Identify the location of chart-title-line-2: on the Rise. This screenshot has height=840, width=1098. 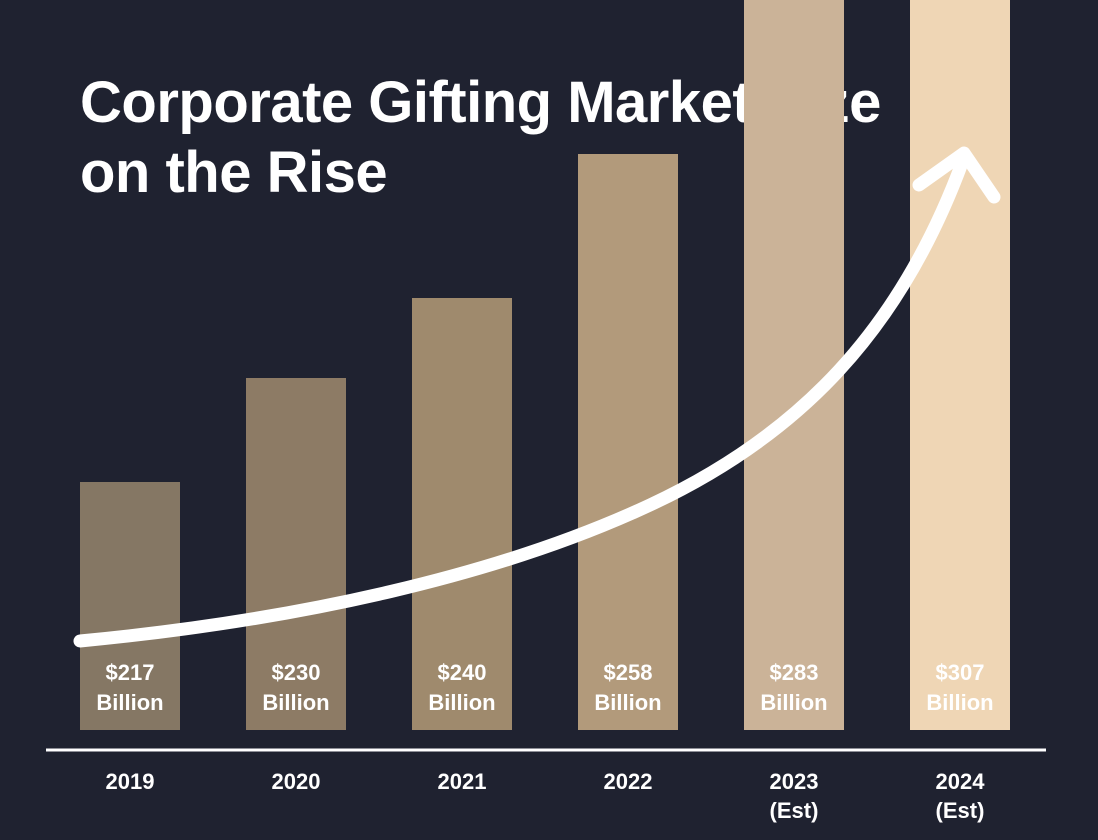
(234, 172).